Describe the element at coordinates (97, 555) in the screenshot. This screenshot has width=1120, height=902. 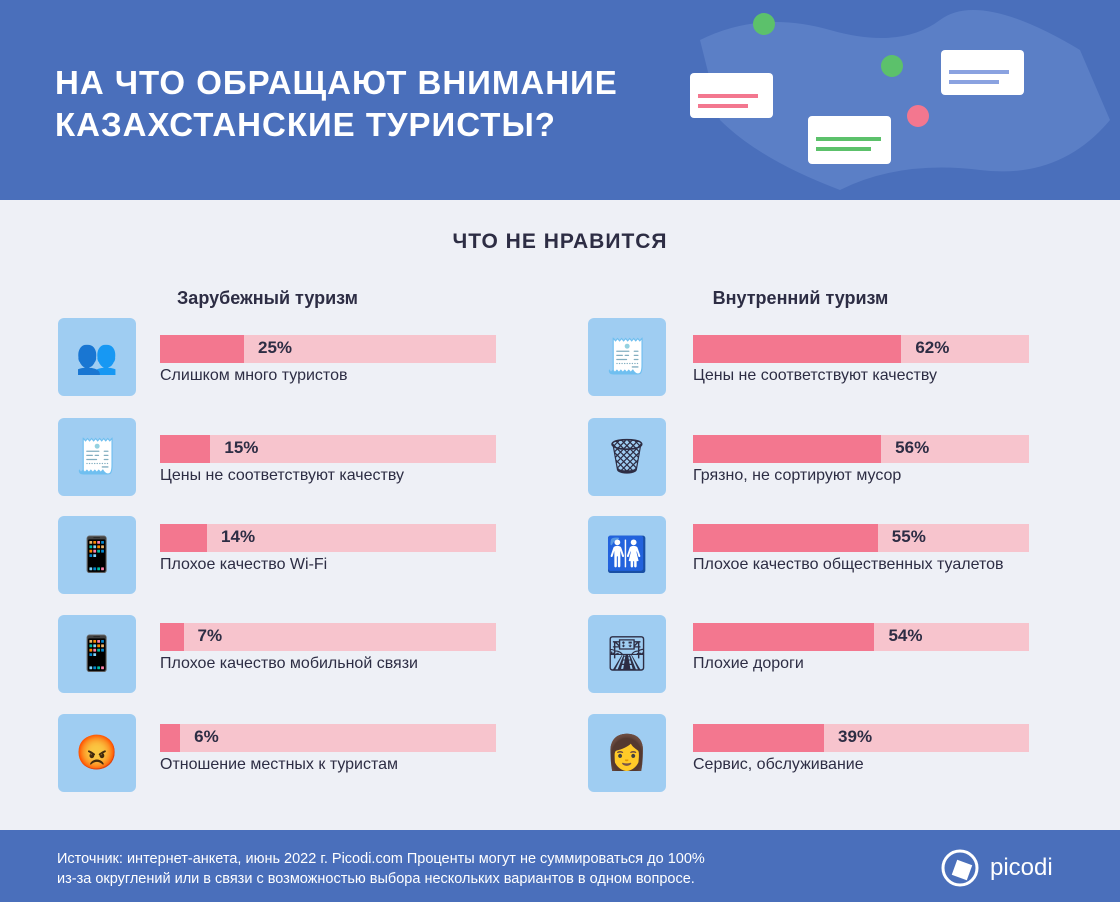
I see `phone-wifi-icon: 📱` at that location.